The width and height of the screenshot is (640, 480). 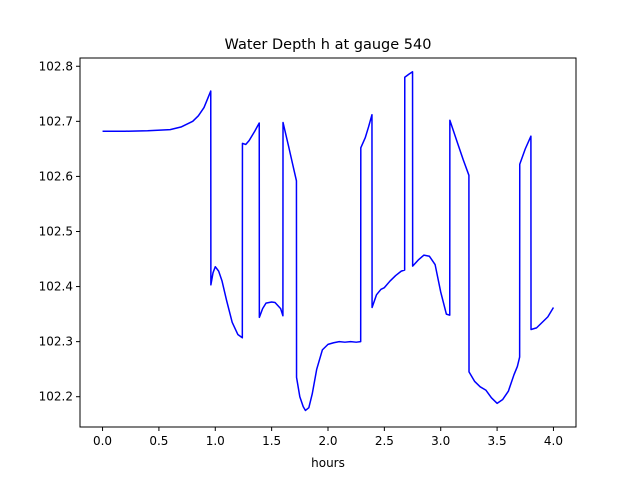 I want to click on y-tick-label: 102.4, so click(x=56, y=287).